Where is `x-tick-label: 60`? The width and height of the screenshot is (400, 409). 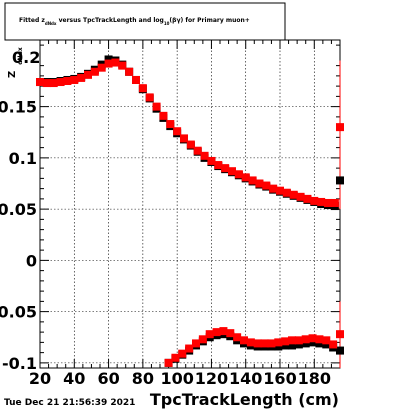 x-tick-label: 60 is located at coordinates (108, 378).